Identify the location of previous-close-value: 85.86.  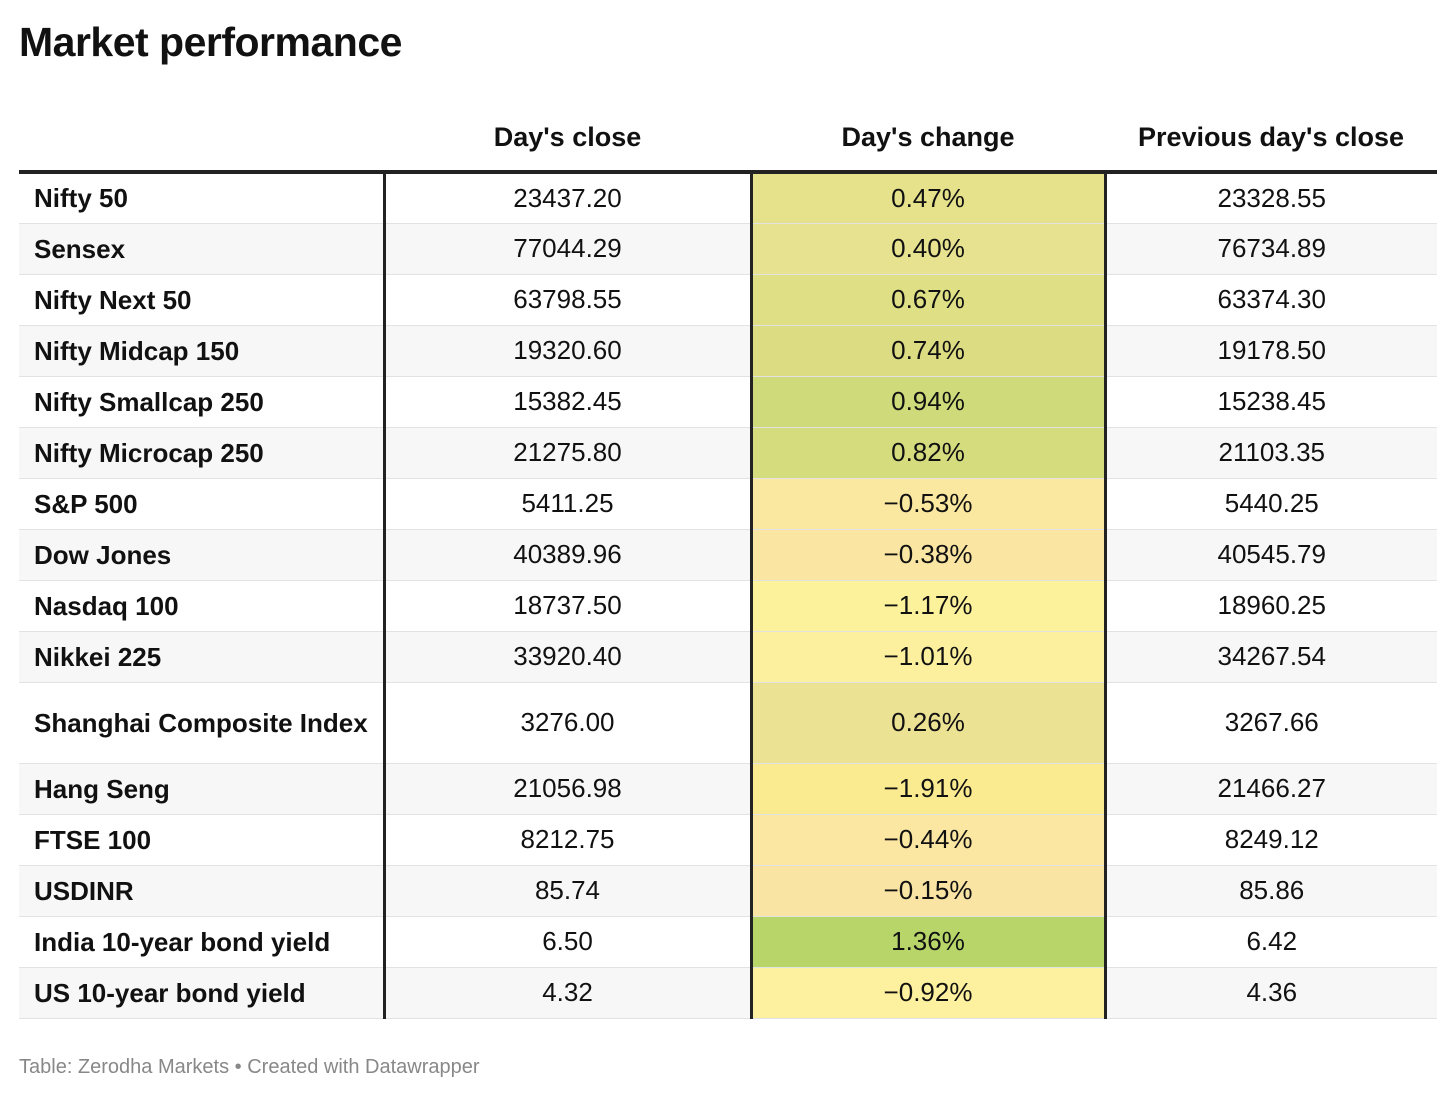
(1271, 891).